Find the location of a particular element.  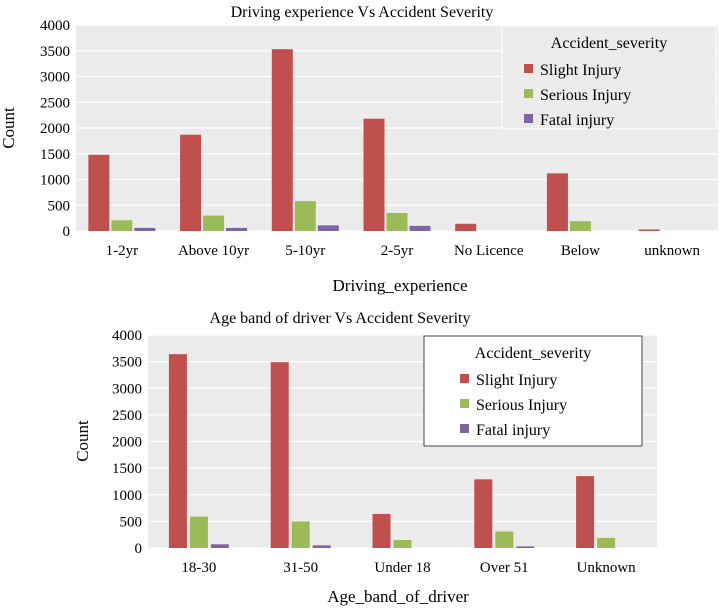

x-tick-label: 31-50 is located at coordinates (300, 568).